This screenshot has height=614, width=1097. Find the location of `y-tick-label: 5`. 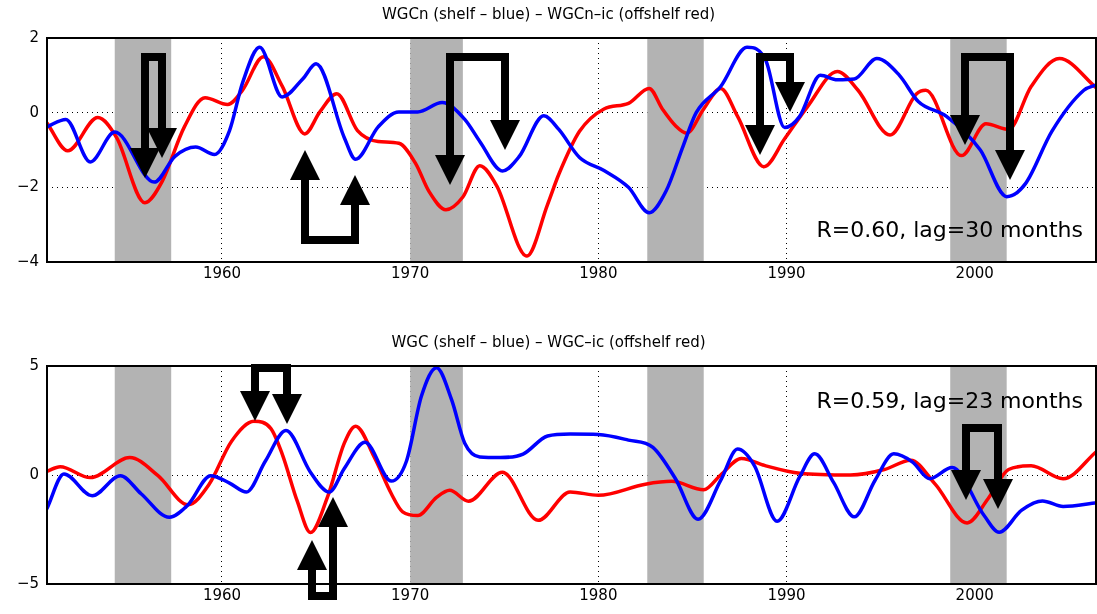

y-tick-label: 5 is located at coordinates (34, 364).